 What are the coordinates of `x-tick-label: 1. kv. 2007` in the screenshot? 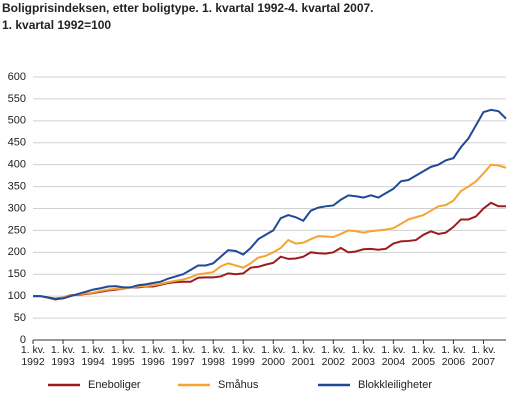 It's located at (483, 356).